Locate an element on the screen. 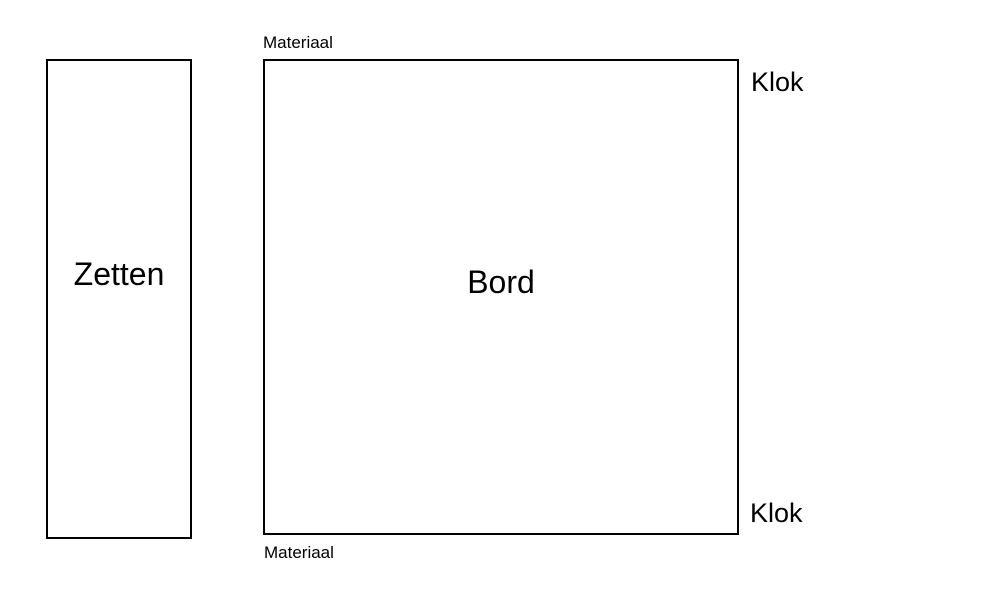 The width and height of the screenshot is (1000, 600). material-bottom-label: Materiaal is located at coordinates (299, 552).